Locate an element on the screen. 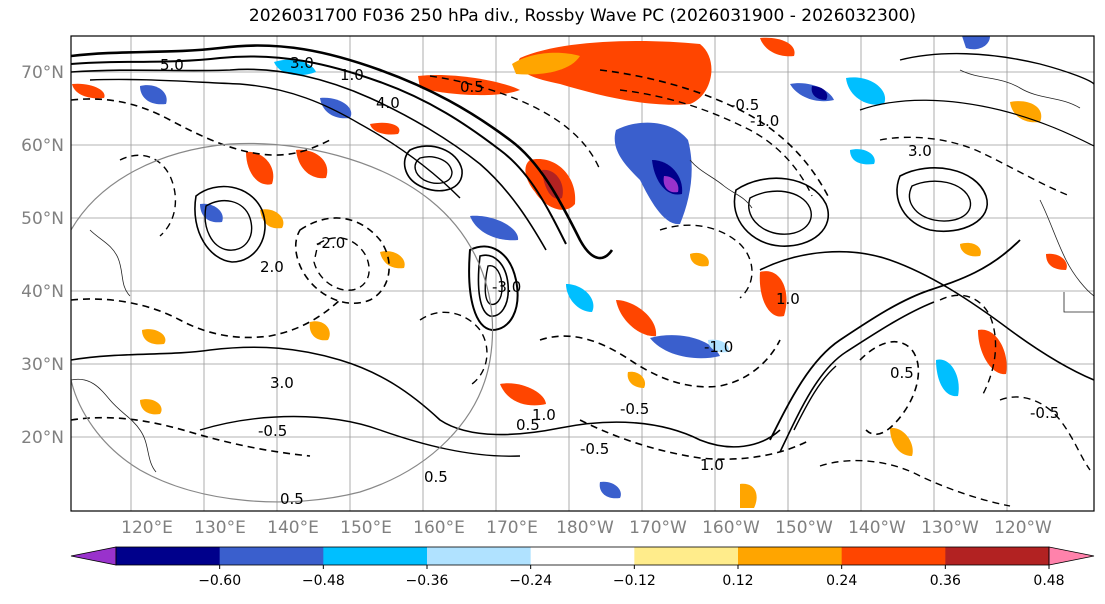 Image resolution: width=1105 pixels, height=604 pixels. contour-ring-center is located at coordinates (493, 288).